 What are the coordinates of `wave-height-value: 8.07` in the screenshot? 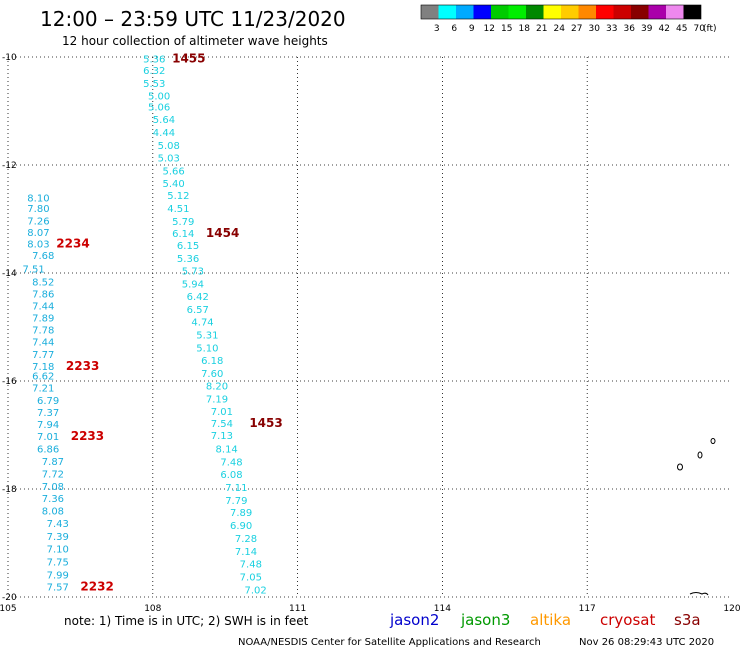 It's located at (38, 233).